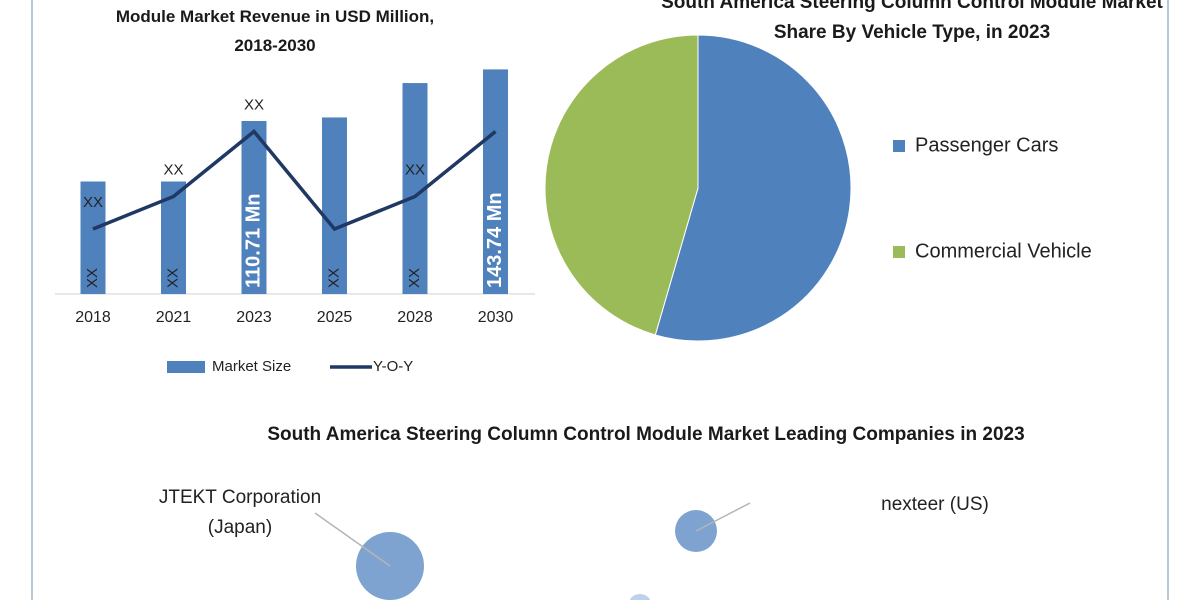 Image resolution: width=1200 pixels, height=600 pixels. What do you see at coordinates (240, 512) in the screenshot?
I see `bubble-label: JTEKT Corporation (Japan)` at bounding box center [240, 512].